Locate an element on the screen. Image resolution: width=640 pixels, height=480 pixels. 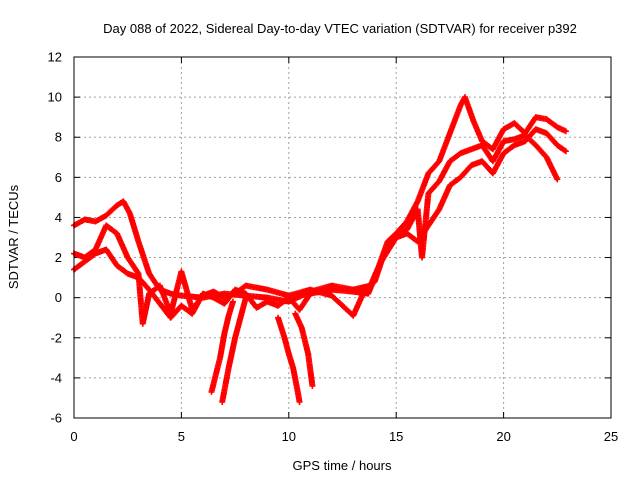
y-tick-label: -6 is located at coordinates (56, 418).